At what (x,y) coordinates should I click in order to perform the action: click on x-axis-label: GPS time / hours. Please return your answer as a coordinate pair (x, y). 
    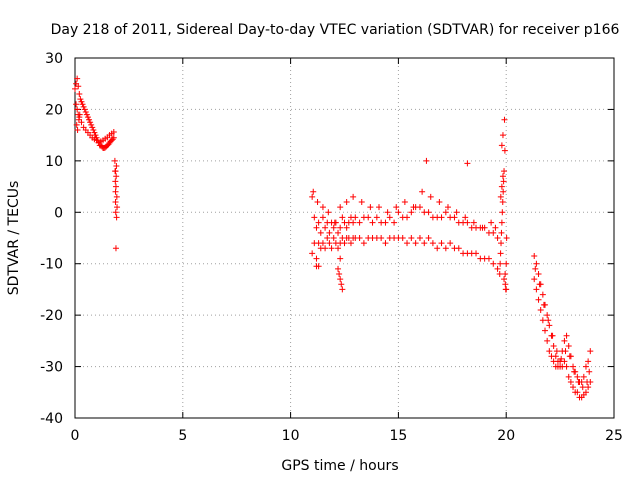
    Looking at the image, I should click on (339, 466).